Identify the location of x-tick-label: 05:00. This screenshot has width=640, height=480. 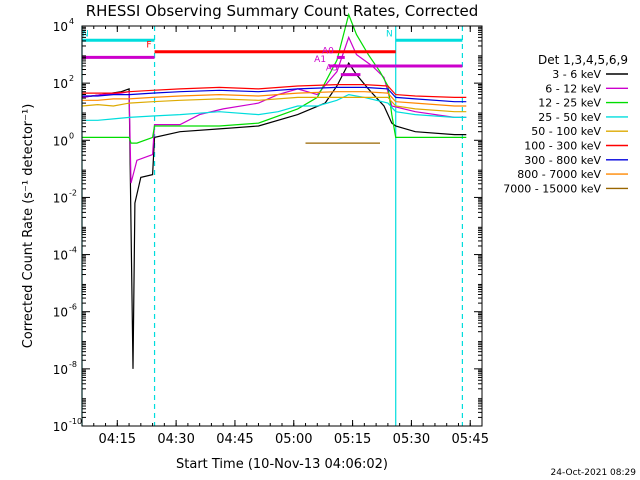
(293, 439).